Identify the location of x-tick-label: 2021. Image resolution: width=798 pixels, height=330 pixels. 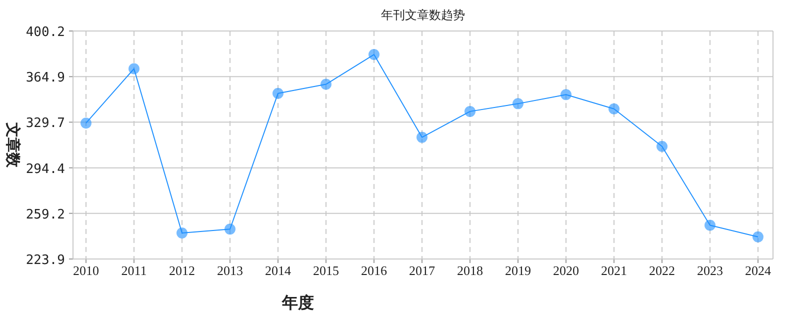
(614, 270).